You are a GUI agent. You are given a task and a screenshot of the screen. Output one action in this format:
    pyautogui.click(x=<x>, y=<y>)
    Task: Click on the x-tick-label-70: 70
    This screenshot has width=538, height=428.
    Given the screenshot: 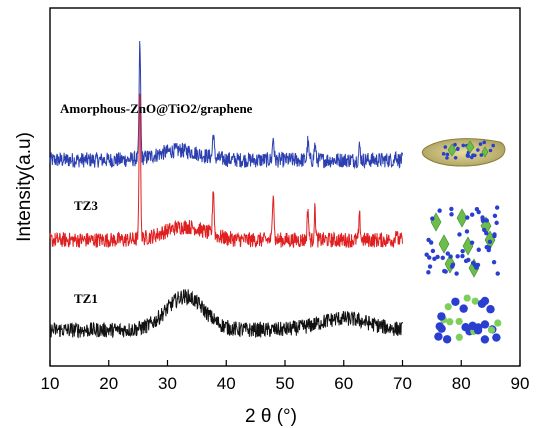 What is the action you would take?
    pyautogui.click(x=402, y=383)
    